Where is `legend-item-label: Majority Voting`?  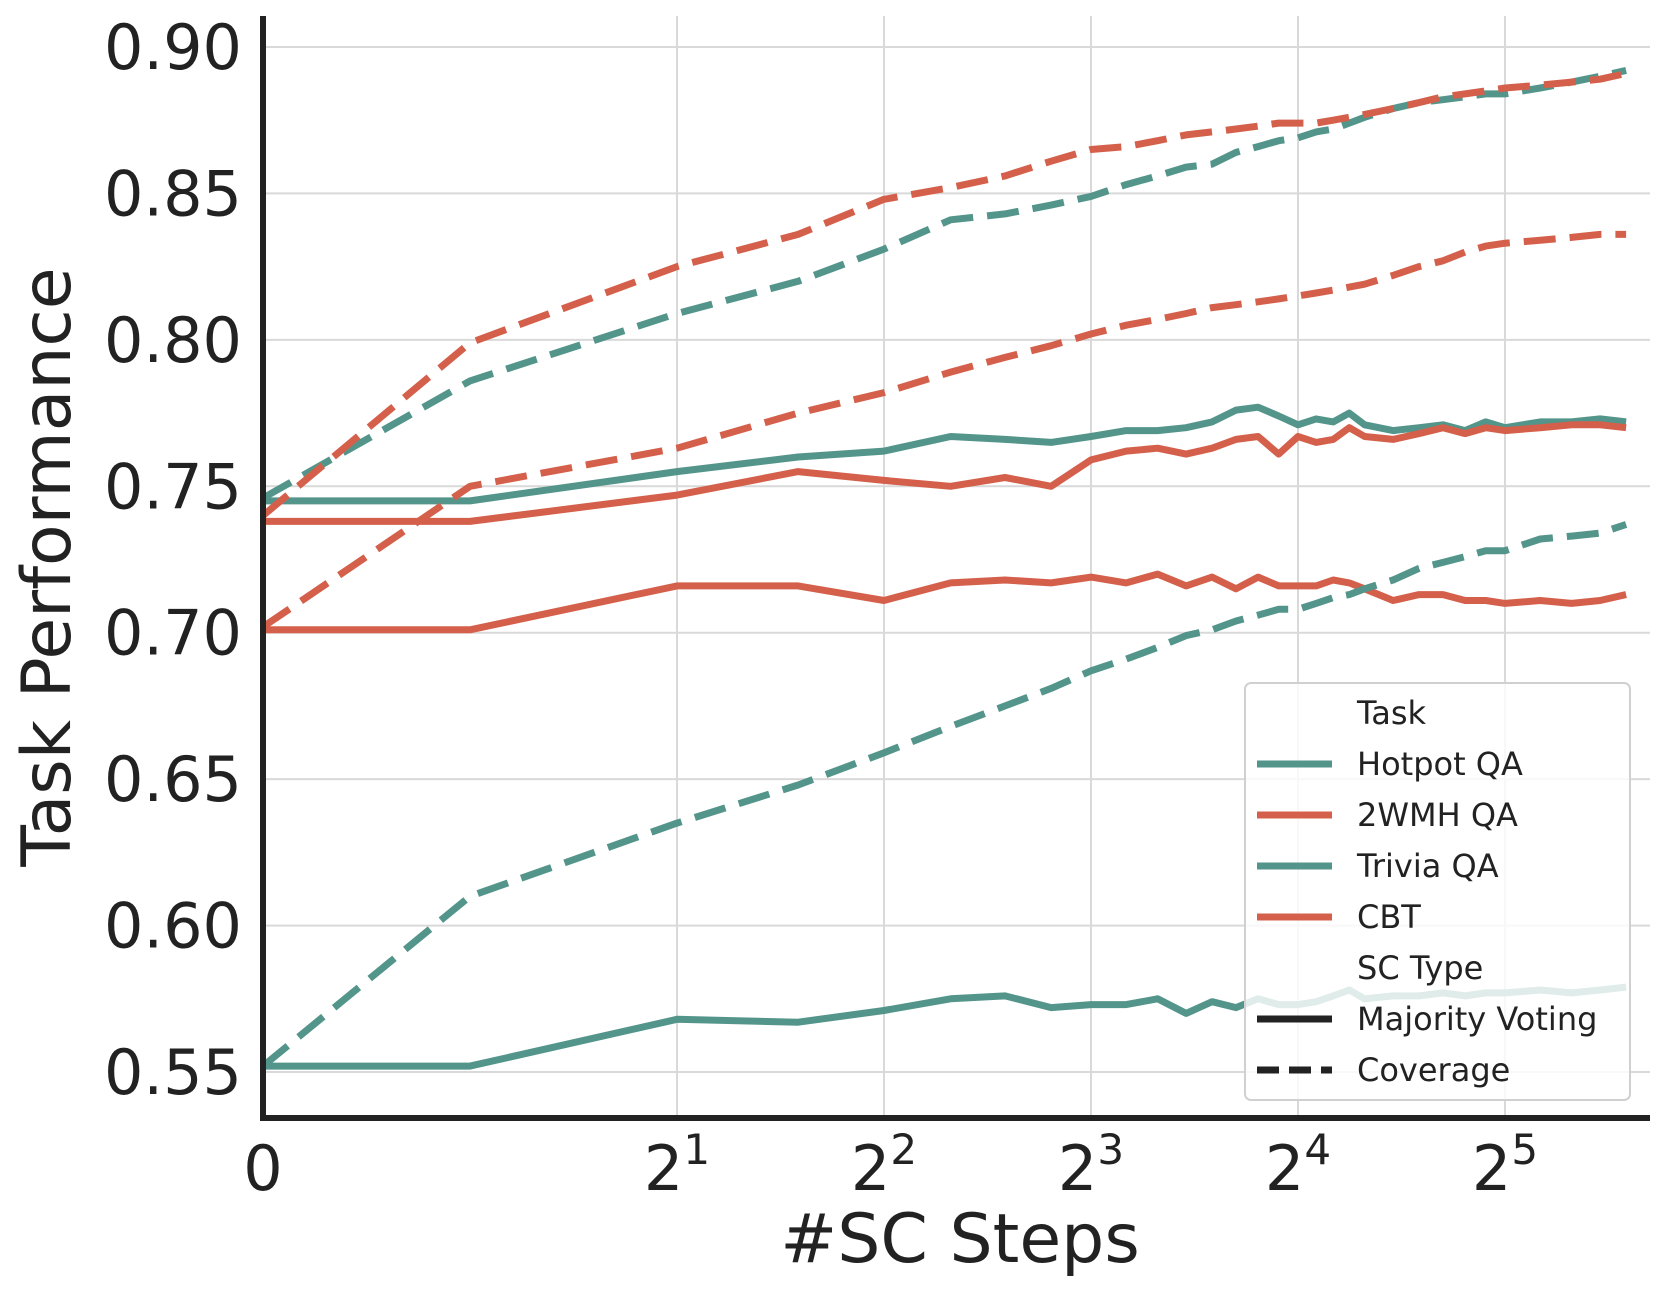
legend-item-label: Majority Voting is located at coordinates (1477, 1019).